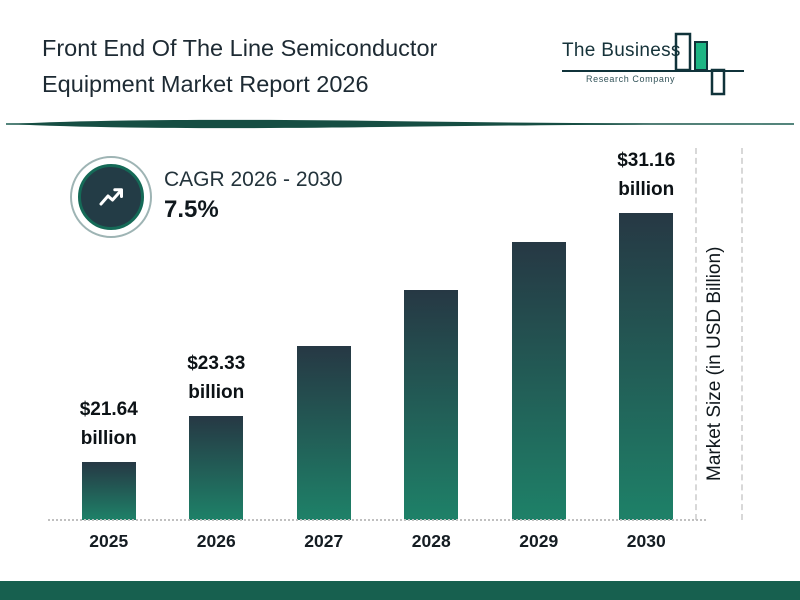 This screenshot has width=800, height=600. What do you see at coordinates (621, 50) in the screenshot?
I see `logo-name-top: The Business` at bounding box center [621, 50].